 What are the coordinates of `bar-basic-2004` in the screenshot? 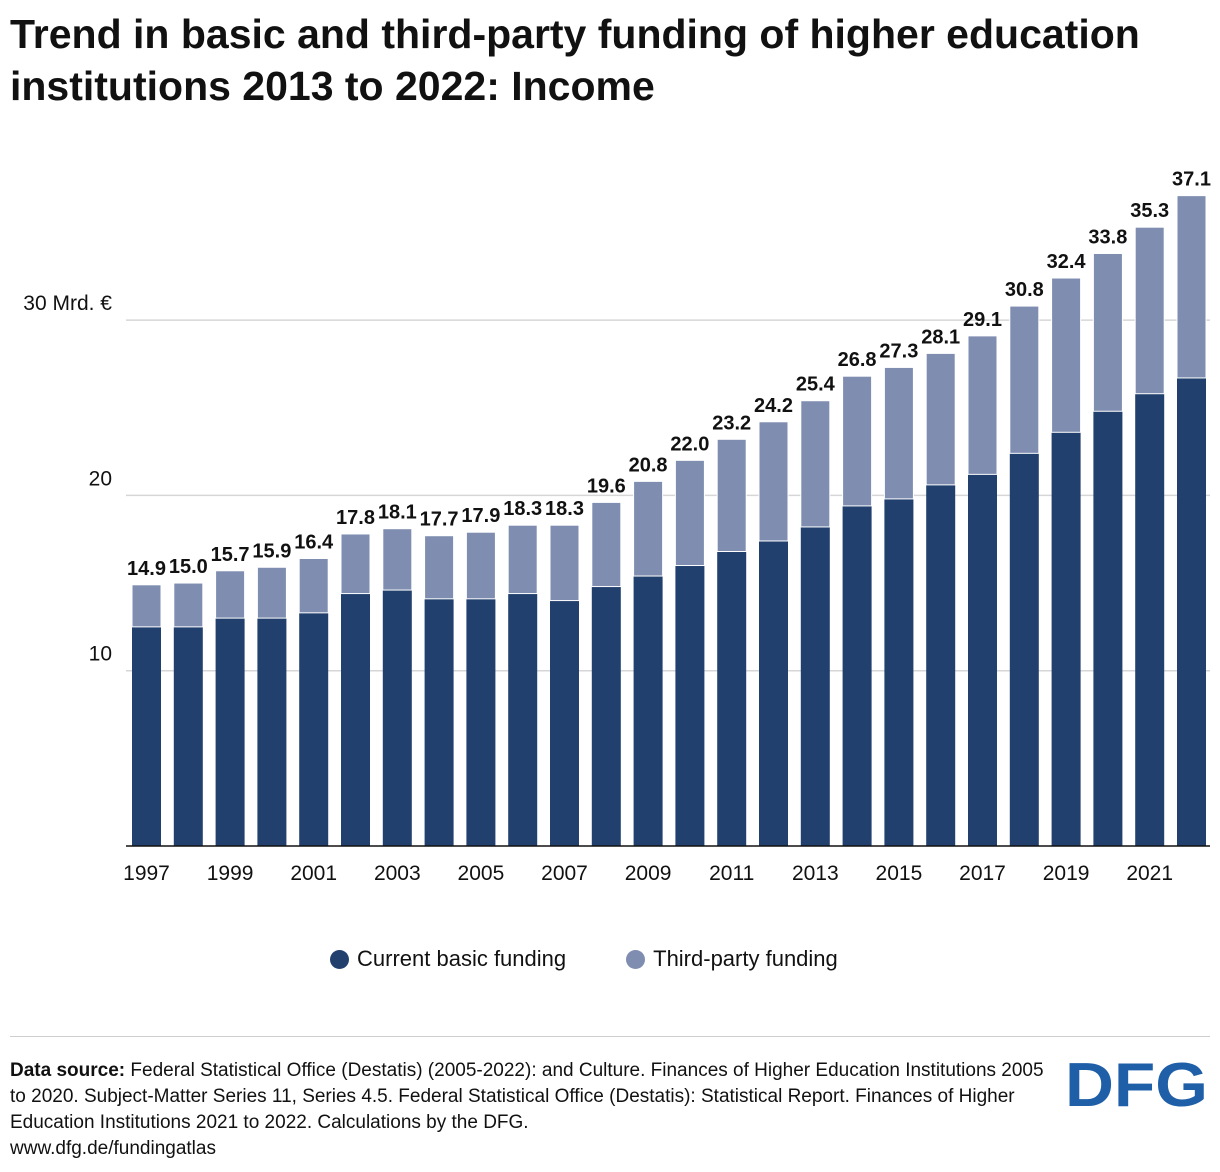 It's located at (439, 722).